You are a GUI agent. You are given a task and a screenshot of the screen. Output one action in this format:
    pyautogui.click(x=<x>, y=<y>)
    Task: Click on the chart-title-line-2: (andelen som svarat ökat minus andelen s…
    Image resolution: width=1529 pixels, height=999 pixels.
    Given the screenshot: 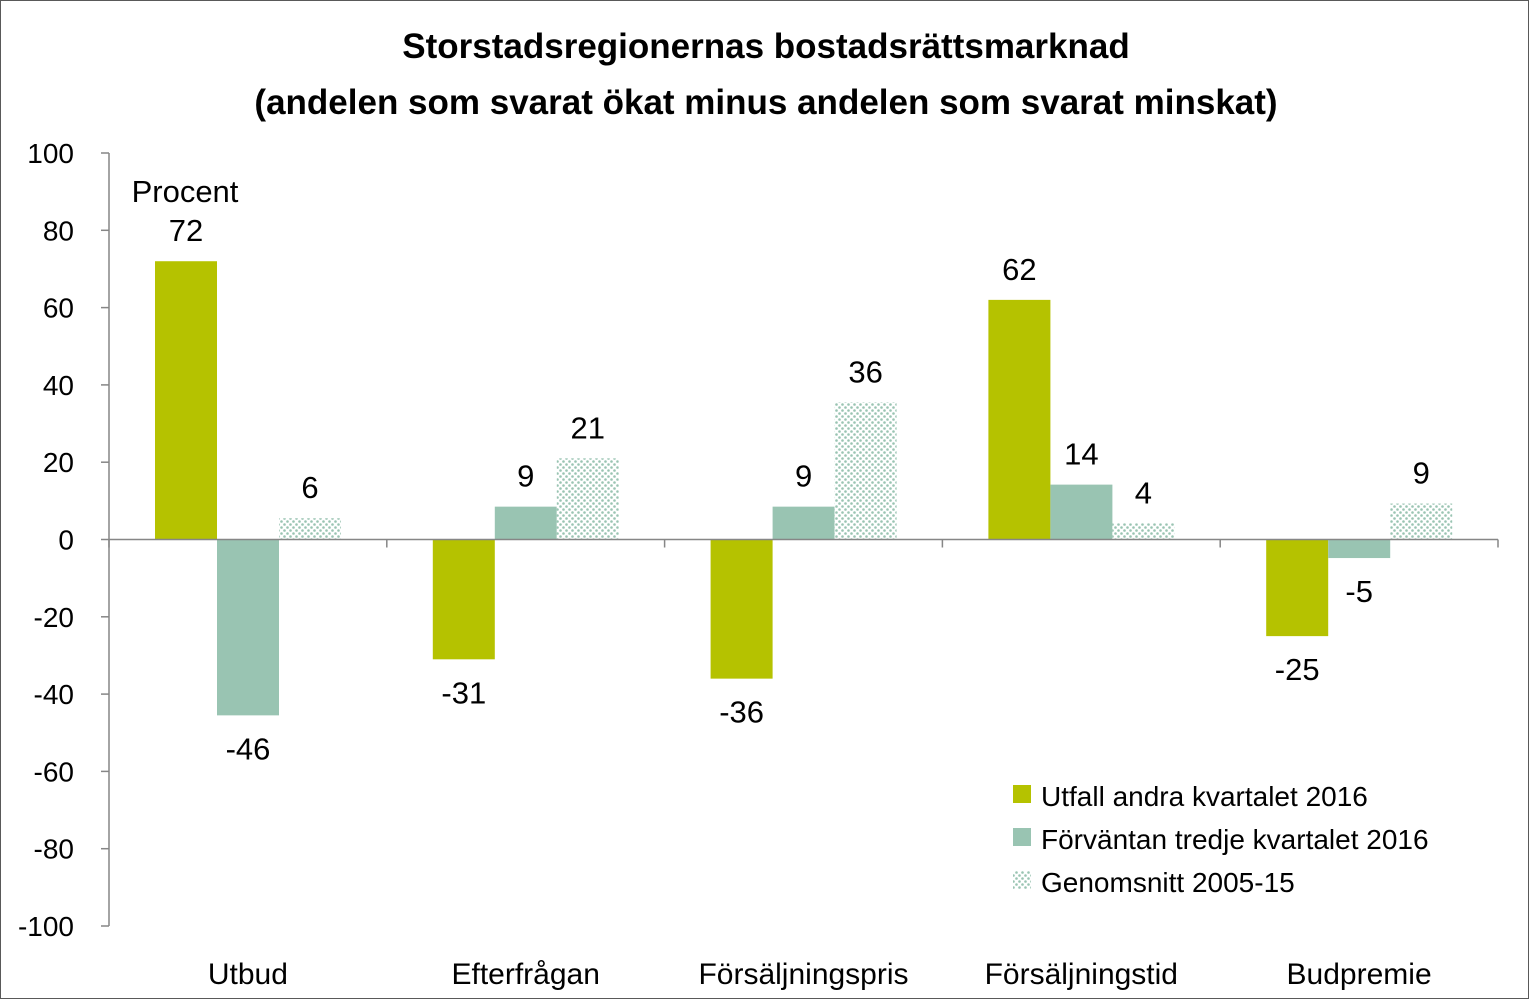 What is the action you would take?
    pyautogui.click(x=765, y=102)
    